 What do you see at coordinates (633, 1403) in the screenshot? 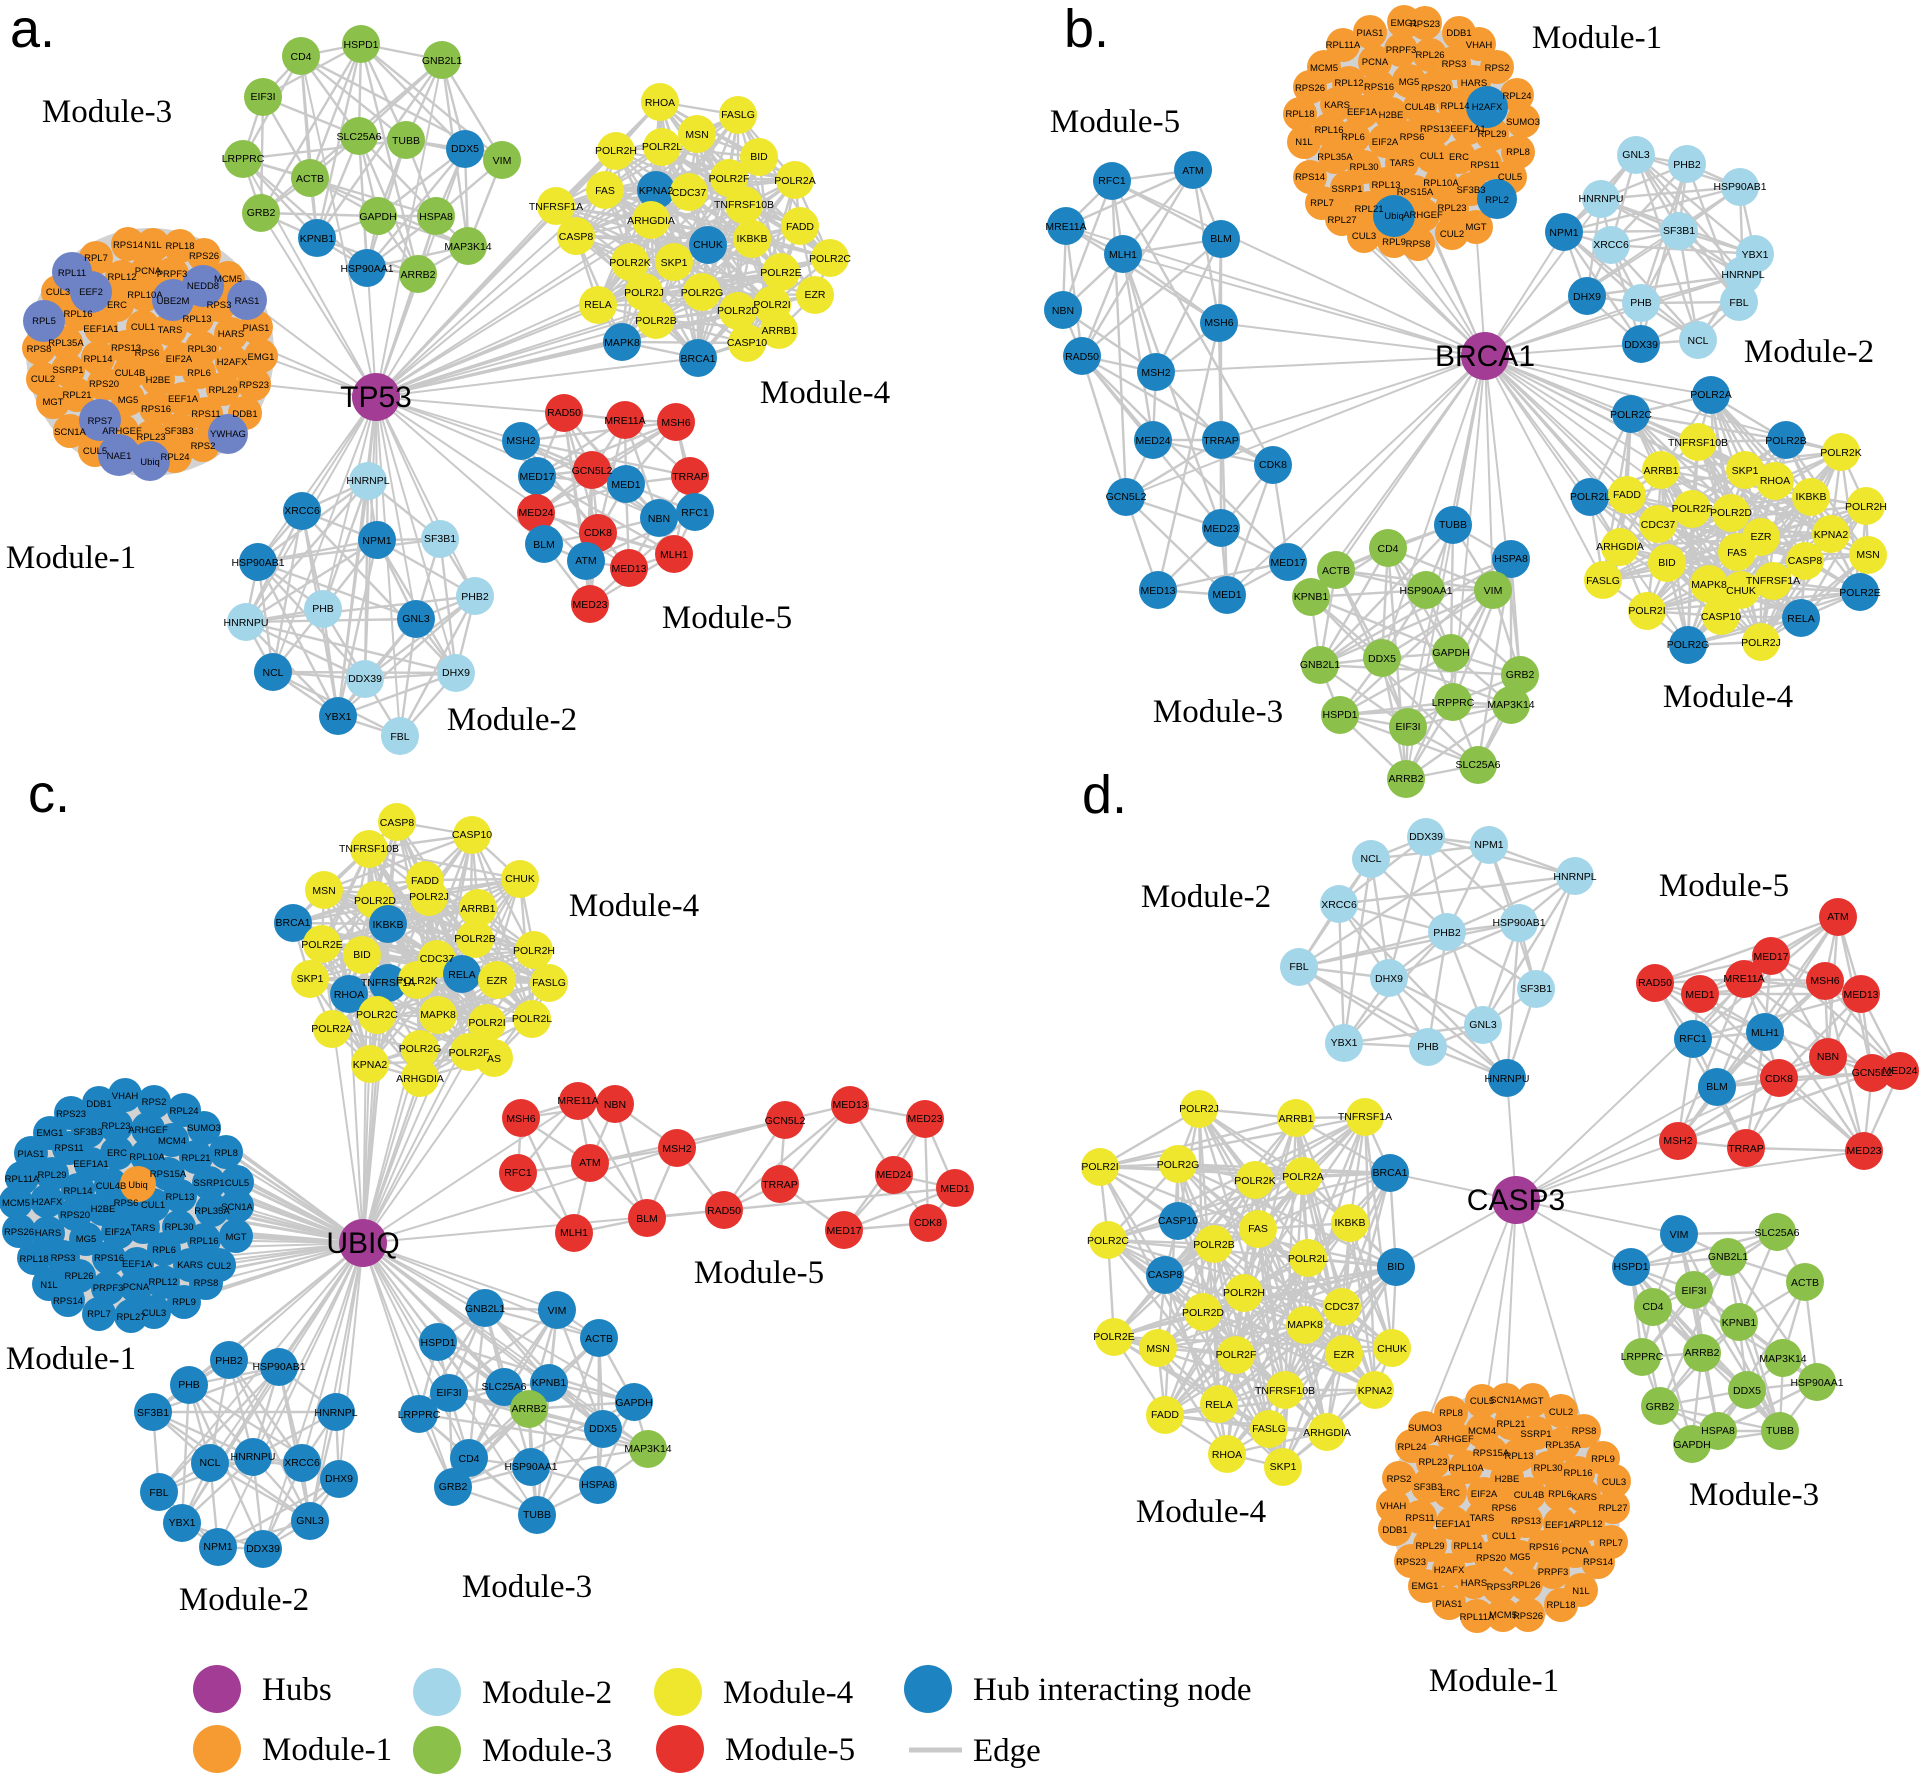
I see `svg-text: GAPDH` at bounding box center [633, 1403].